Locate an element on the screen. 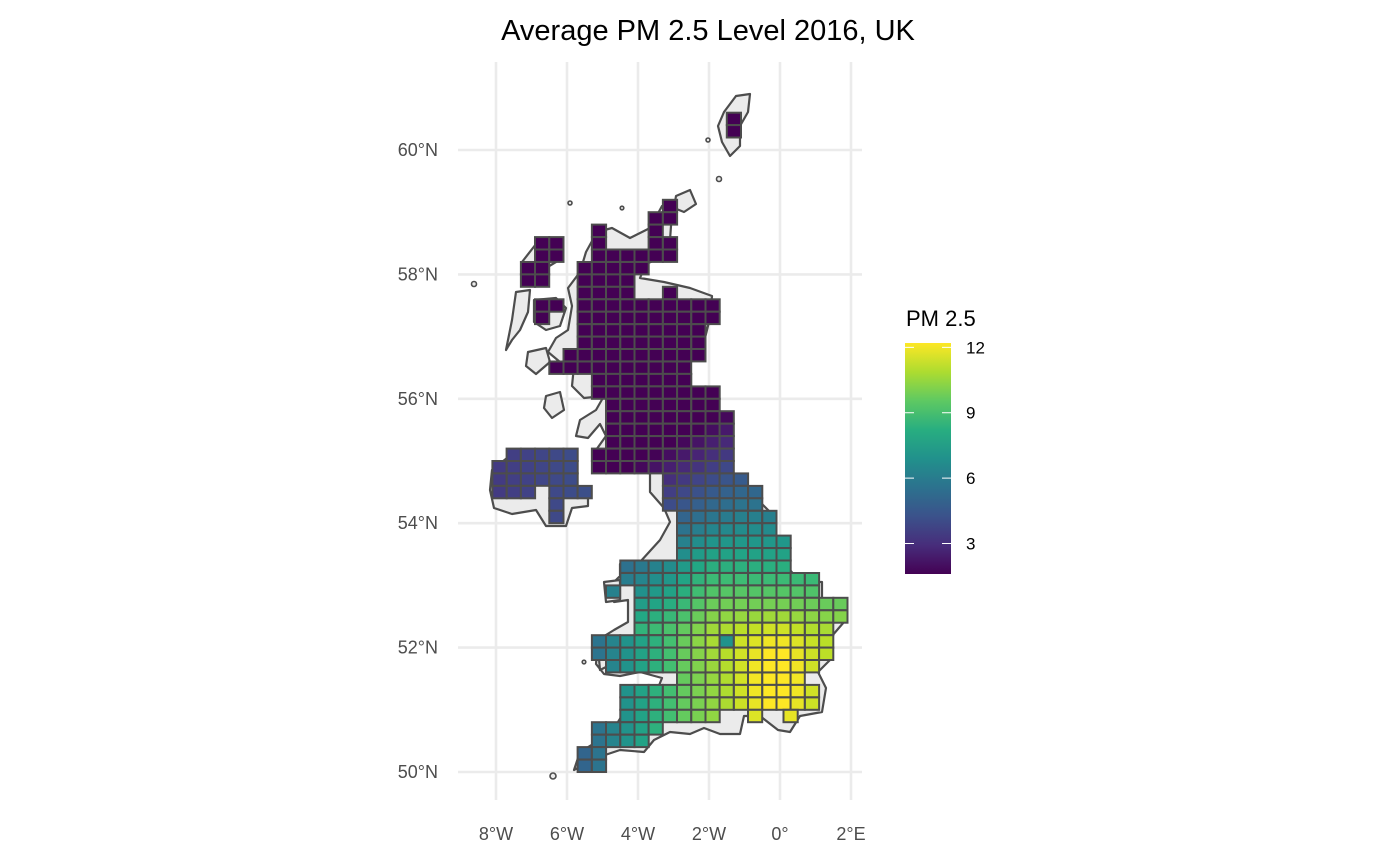 Image resolution: width=1400 pixels, height=865 pixels. islay-outline is located at coordinates (554, 405).